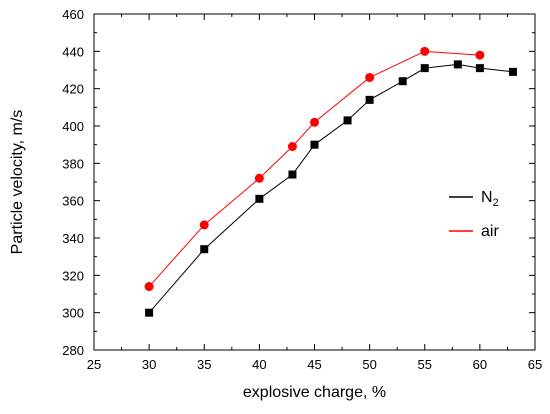 The image size is (550, 414). Describe the element at coordinates (480, 364) in the screenshot. I see `x-tick-label: 60` at that location.